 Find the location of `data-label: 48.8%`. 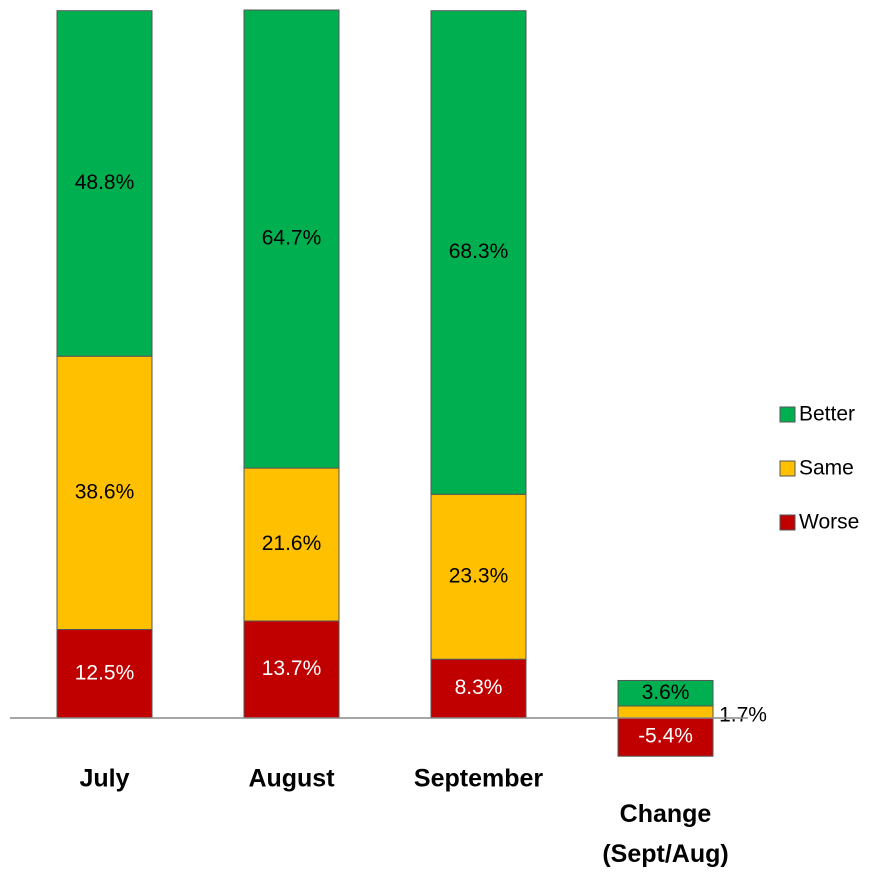

data-label: 48.8% is located at coordinates (105, 182).